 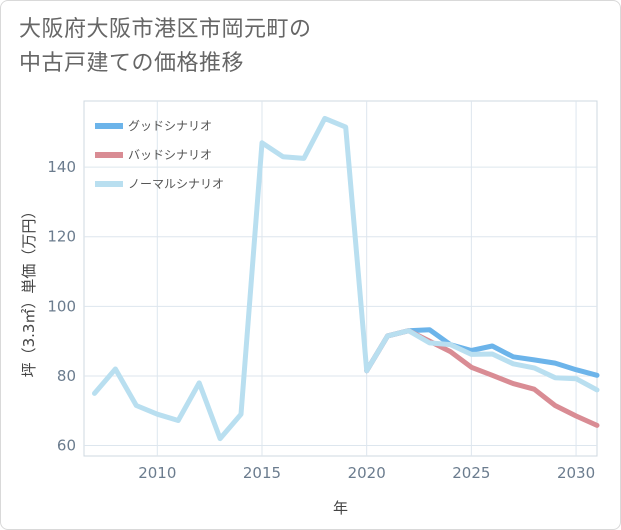 What do you see at coordinates (157, 473) in the screenshot?
I see `x-tick-label: 2010` at bounding box center [157, 473].